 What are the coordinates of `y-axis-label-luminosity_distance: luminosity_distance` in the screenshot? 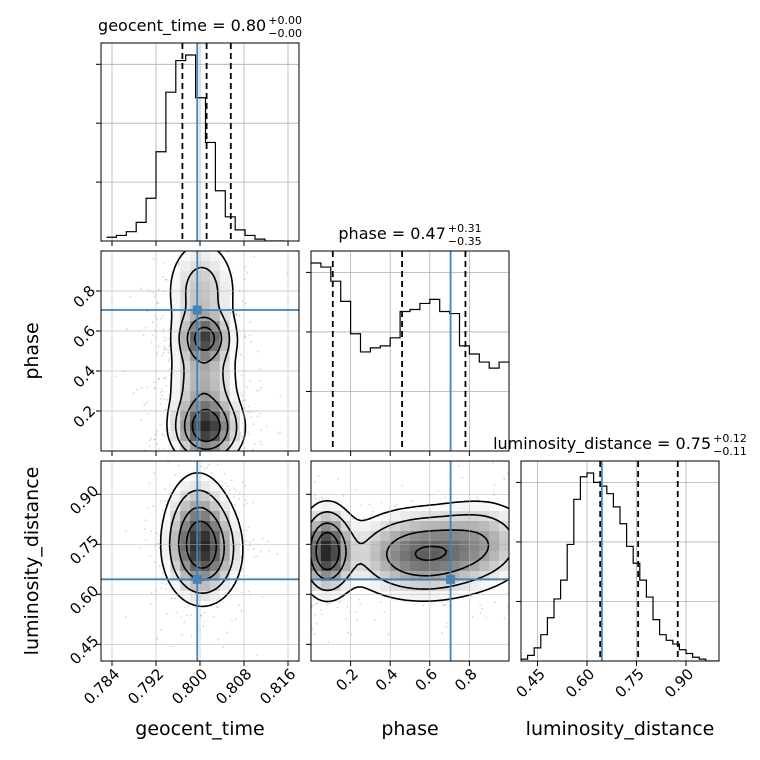 It's located at (32, 561).